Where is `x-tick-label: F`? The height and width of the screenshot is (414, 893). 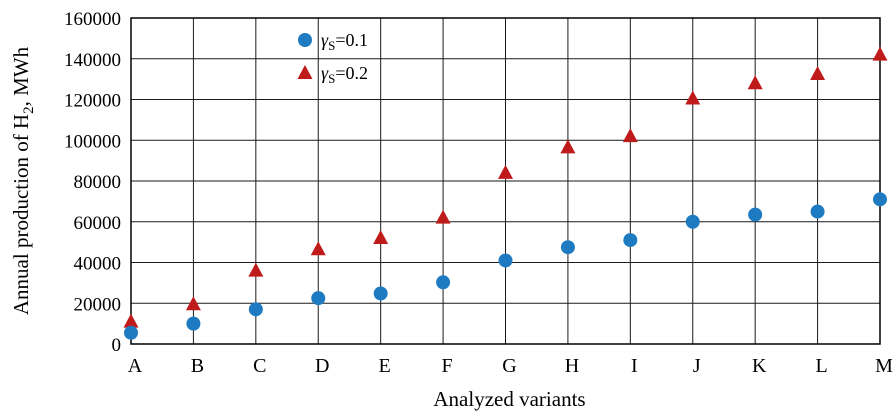 x-tick-label: F is located at coordinates (447, 366).